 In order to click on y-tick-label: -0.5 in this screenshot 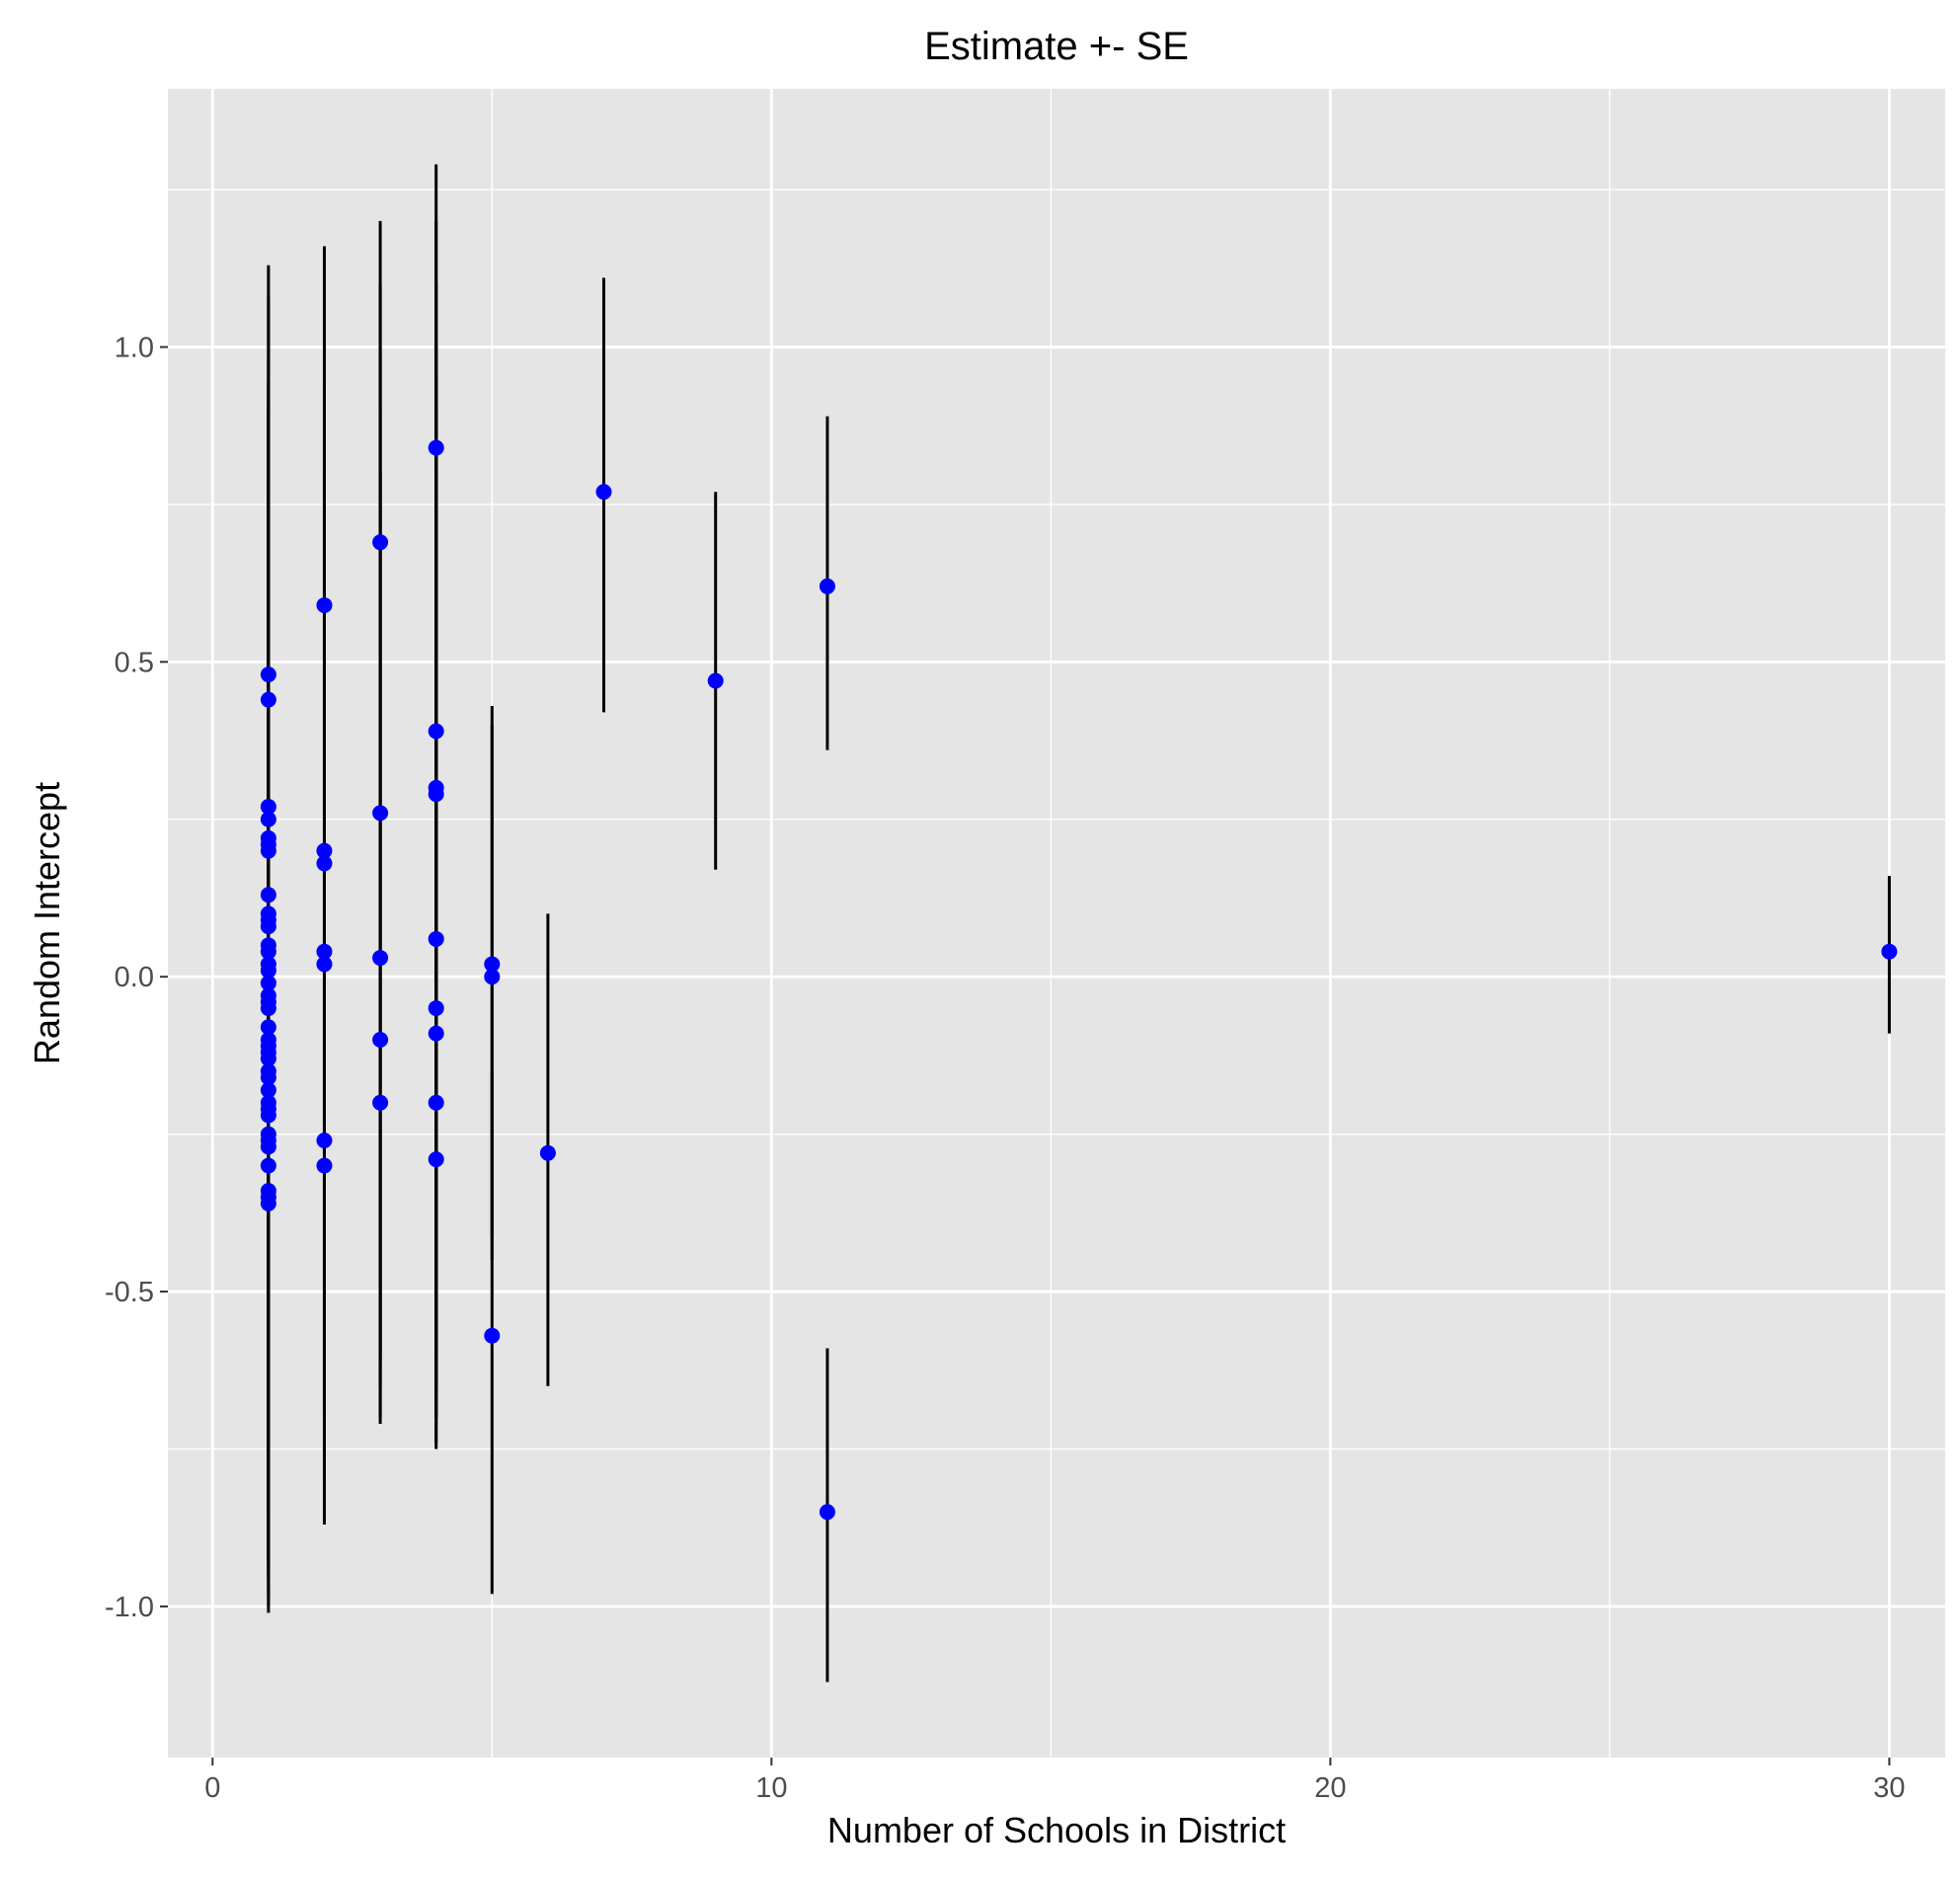, I will do `click(130, 1292)`.